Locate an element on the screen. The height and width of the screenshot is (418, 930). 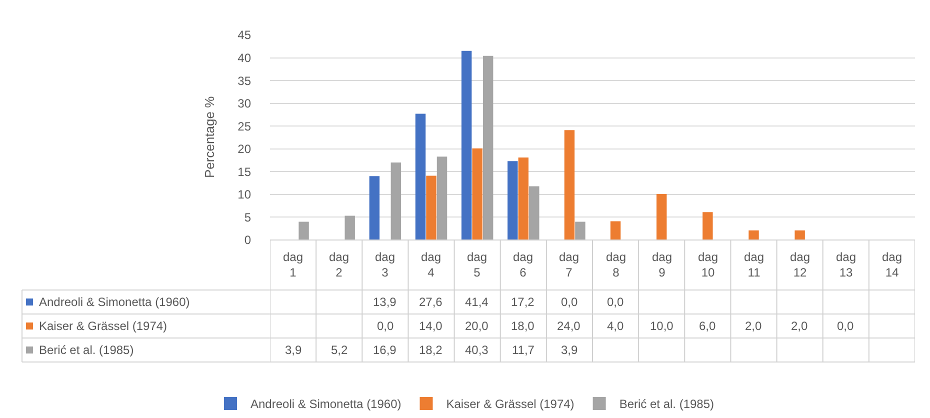
text: Berić et al. (1985) is located at coordinates (86, 350).